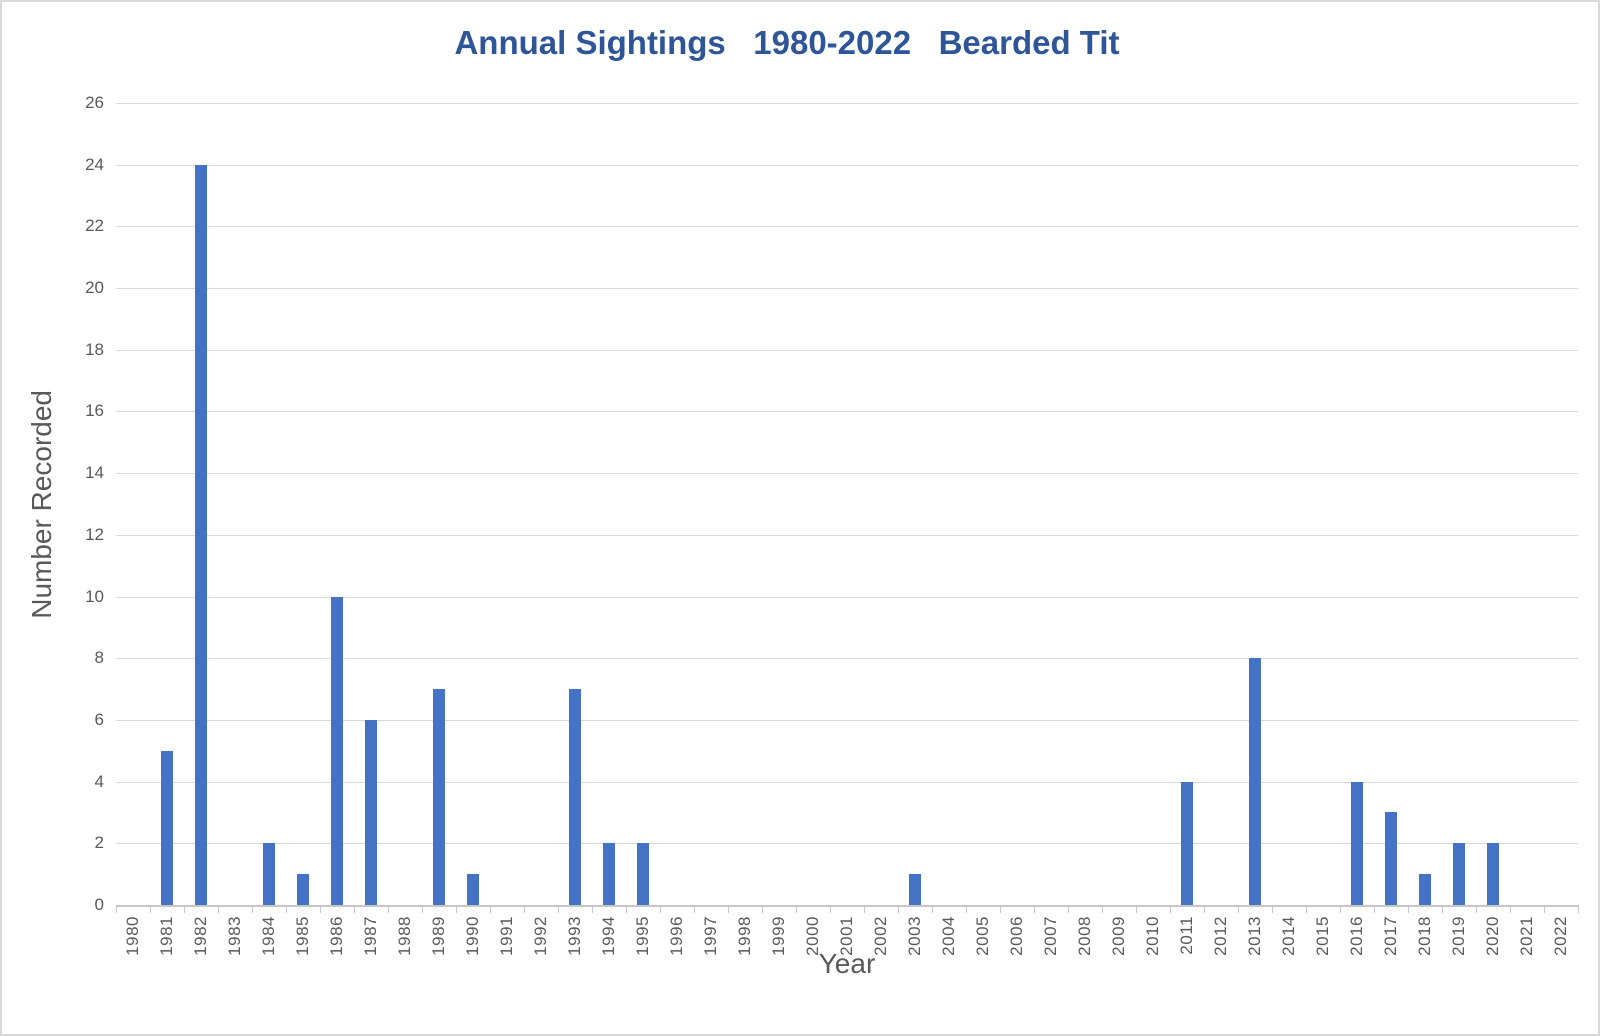 The width and height of the screenshot is (1600, 1036). What do you see at coordinates (99, 904) in the screenshot?
I see `y-tick-label: 0` at bounding box center [99, 904].